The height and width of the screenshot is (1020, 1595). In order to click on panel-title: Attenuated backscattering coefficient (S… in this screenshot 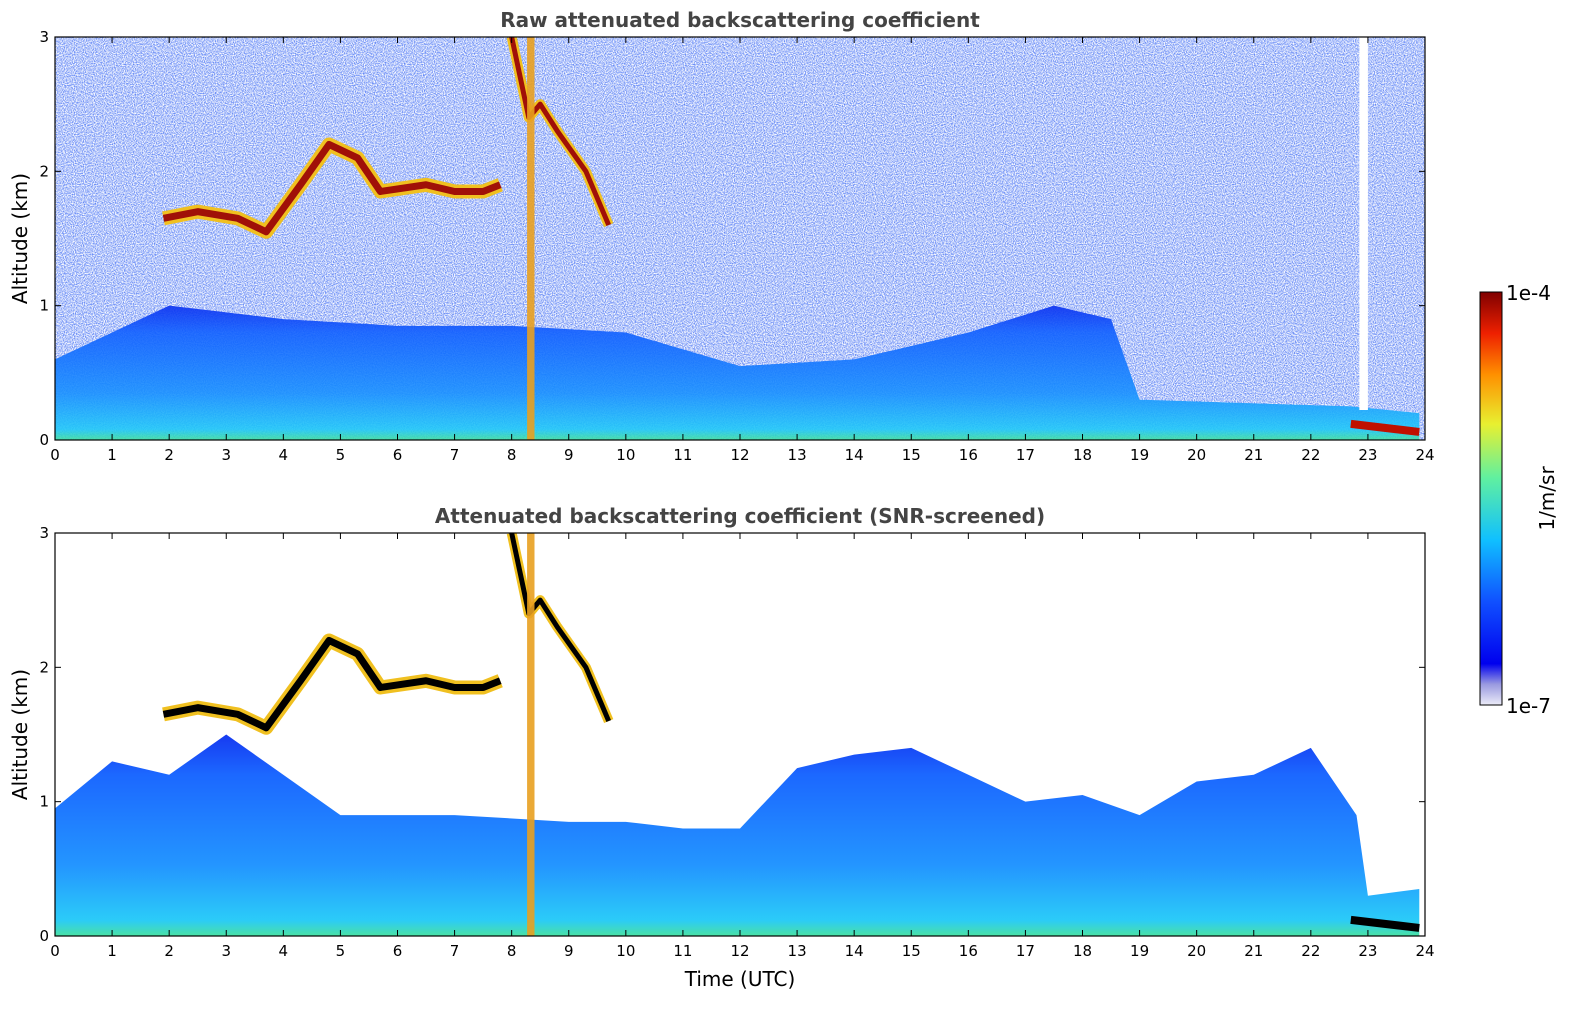, I will do `click(740, 516)`.